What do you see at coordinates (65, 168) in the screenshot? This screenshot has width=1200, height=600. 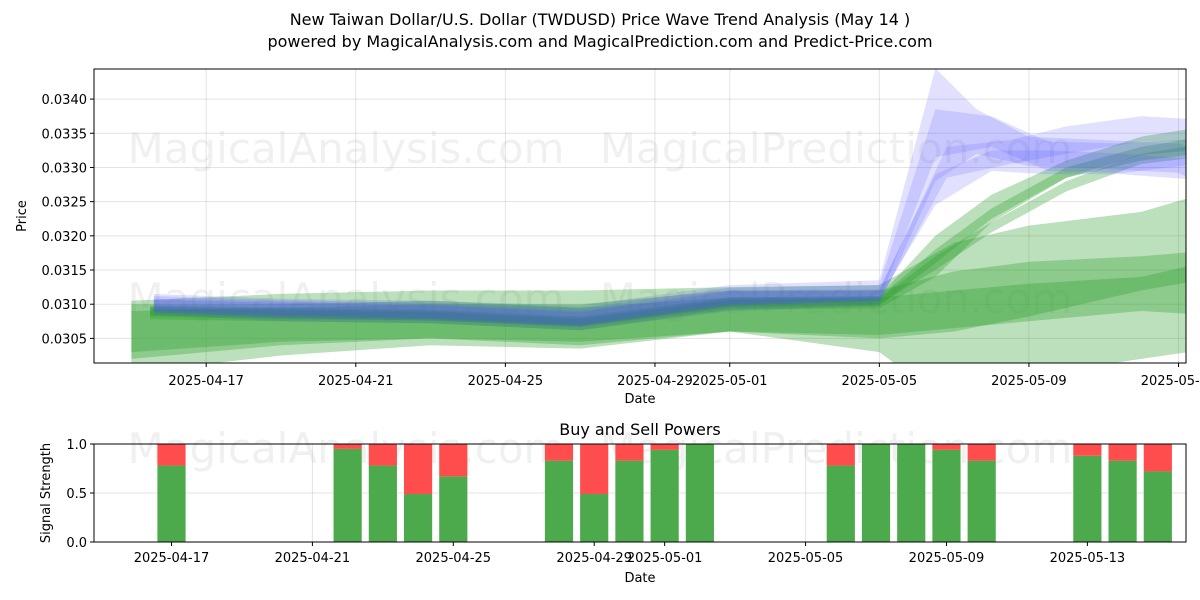 I see `y-tick-label: 0.0330` at bounding box center [65, 168].